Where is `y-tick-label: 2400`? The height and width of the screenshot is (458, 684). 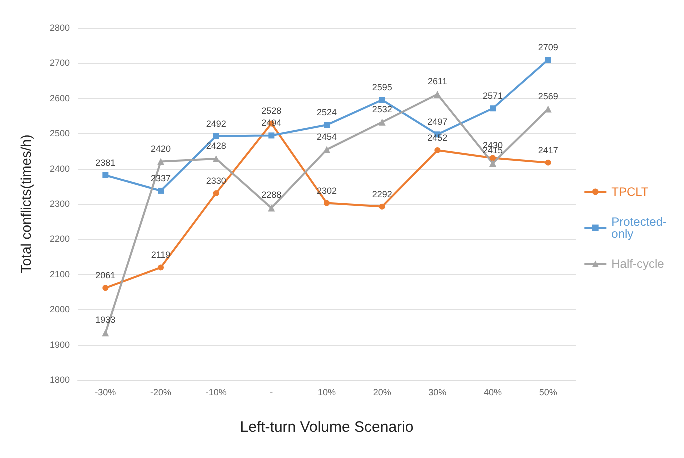
y-tick-label: 2400 is located at coordinates (60, 169).